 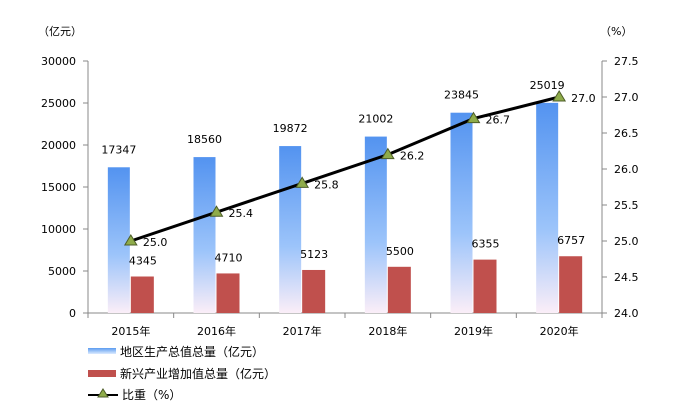 What do you see at coordinates (626, 97) in the screenshot?
I see `right-tick-label: 27.0` at bounding box center [626, 97].